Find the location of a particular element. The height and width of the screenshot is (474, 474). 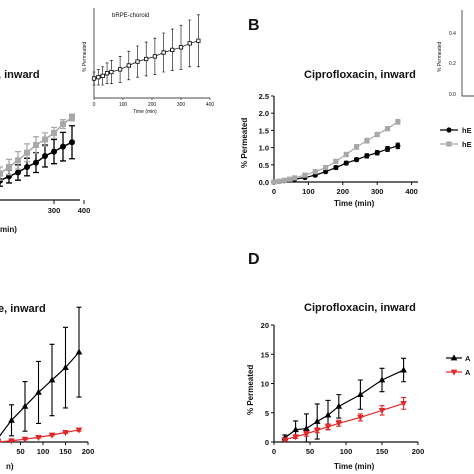

cropped-inset-axis is located at coordinates (467, 53).